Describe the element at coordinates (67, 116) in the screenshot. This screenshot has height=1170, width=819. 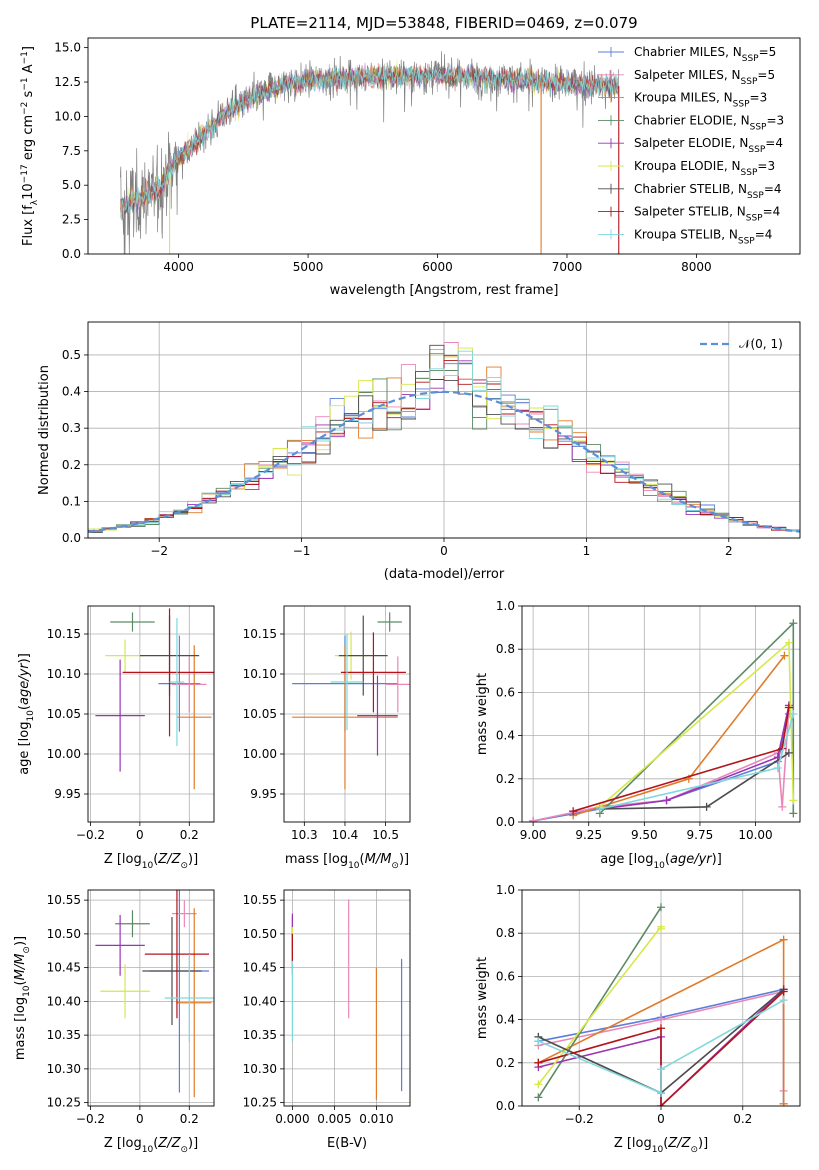
I see `y-tick-label: 10.0` at that location.